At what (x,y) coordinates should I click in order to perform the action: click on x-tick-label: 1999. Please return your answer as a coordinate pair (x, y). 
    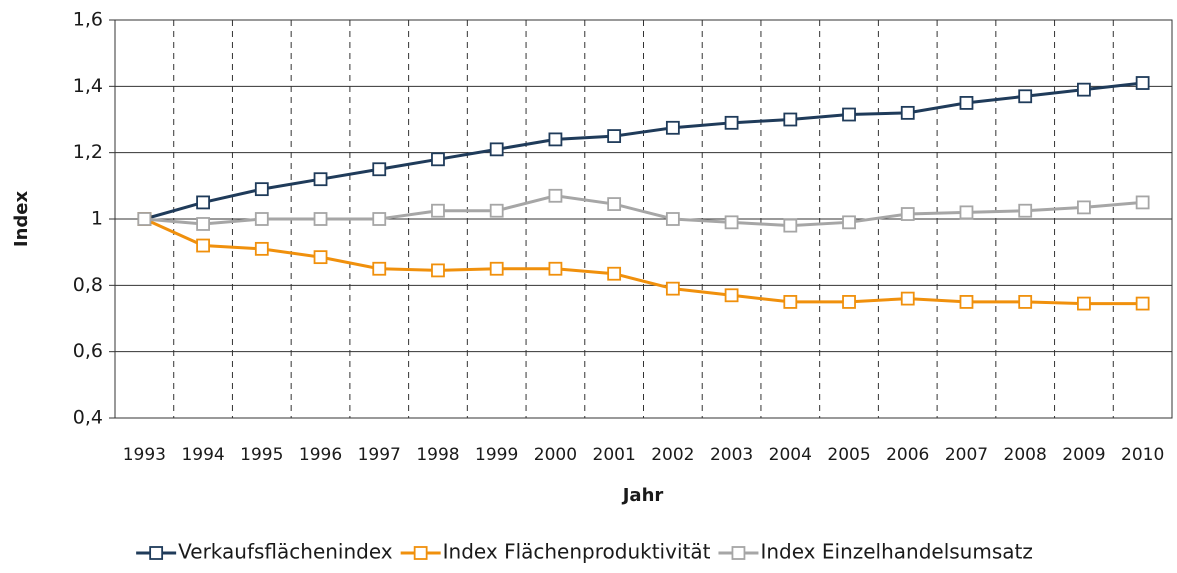
    Looking at the image, I should click on (496, 455).